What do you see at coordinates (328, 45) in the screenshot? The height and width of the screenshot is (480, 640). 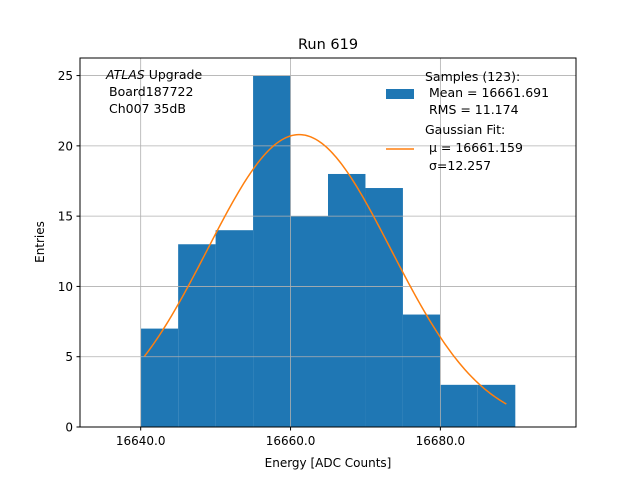 I see `chart-title: Run 619` at bounding box center [328, 45].